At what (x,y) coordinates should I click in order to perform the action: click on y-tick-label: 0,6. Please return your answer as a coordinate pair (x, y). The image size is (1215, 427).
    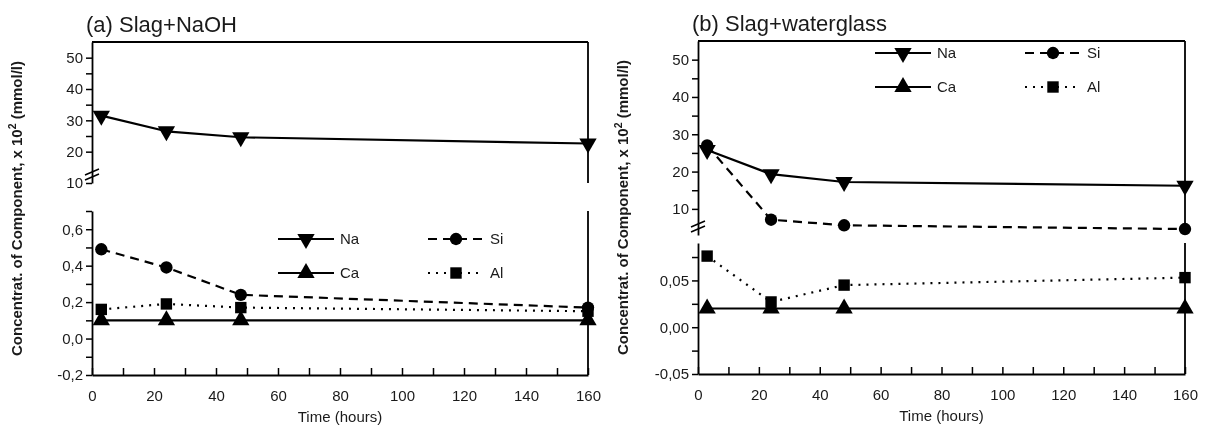
    Looking at the image, I should click on (72, 229).